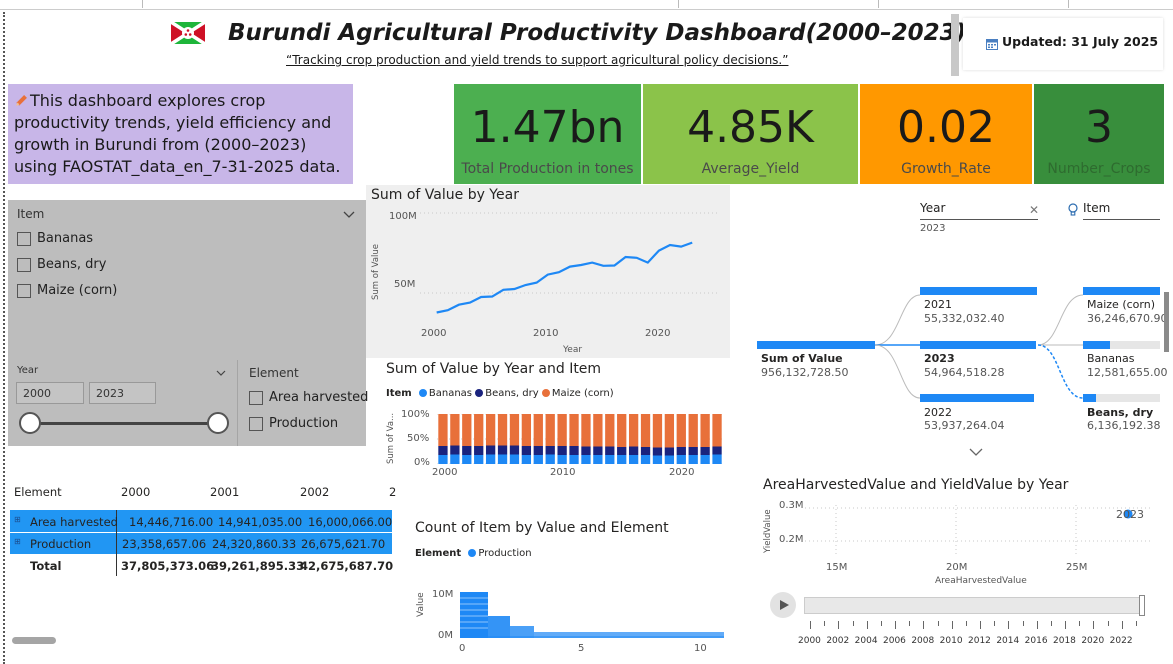 Image resolution: width=1173 pixels, height=664 pixels. I want to click on year-to-input: 2023, so click(122, 393).